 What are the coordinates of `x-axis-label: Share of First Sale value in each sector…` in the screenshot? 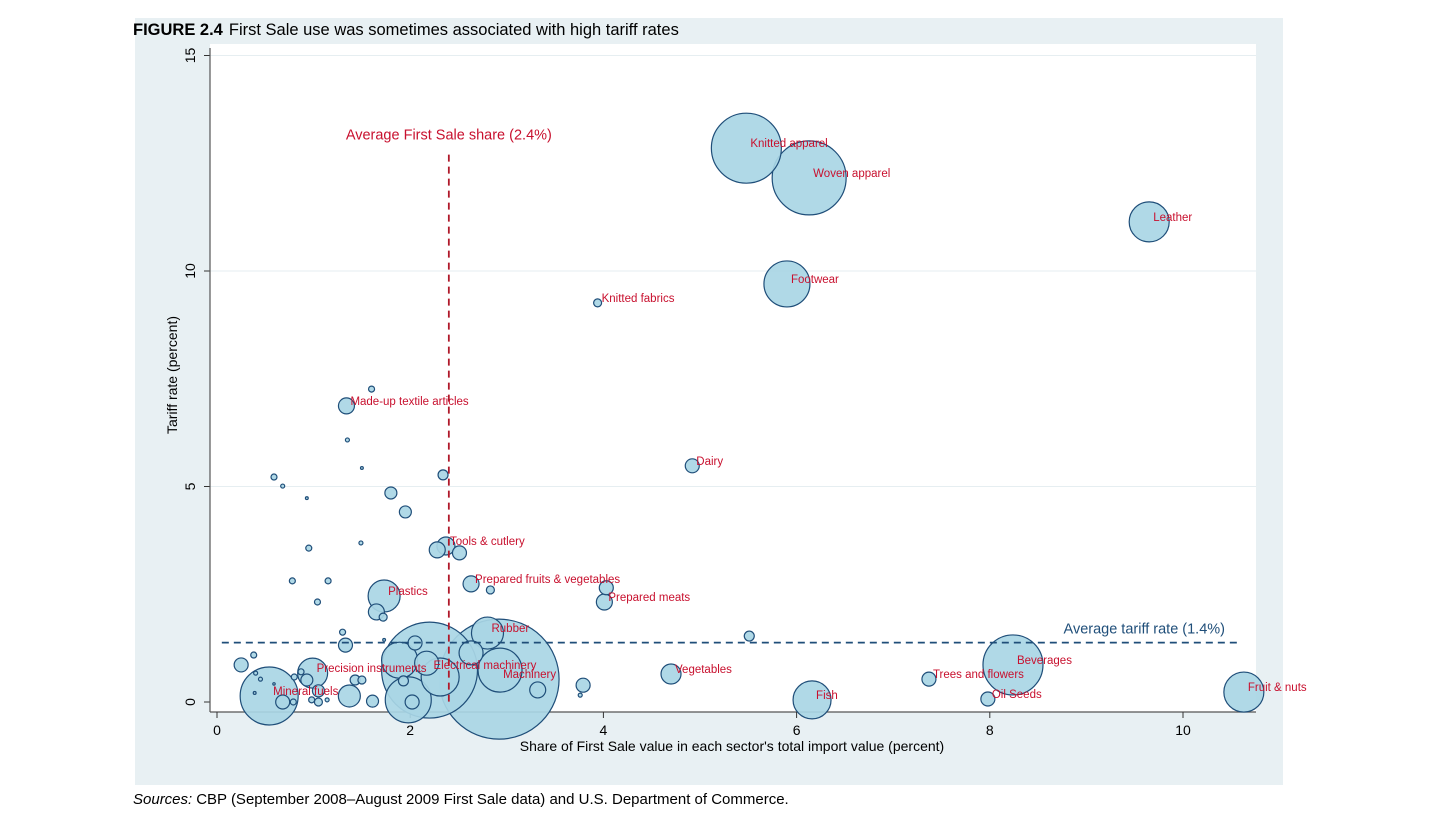 It's located at (732, 746).